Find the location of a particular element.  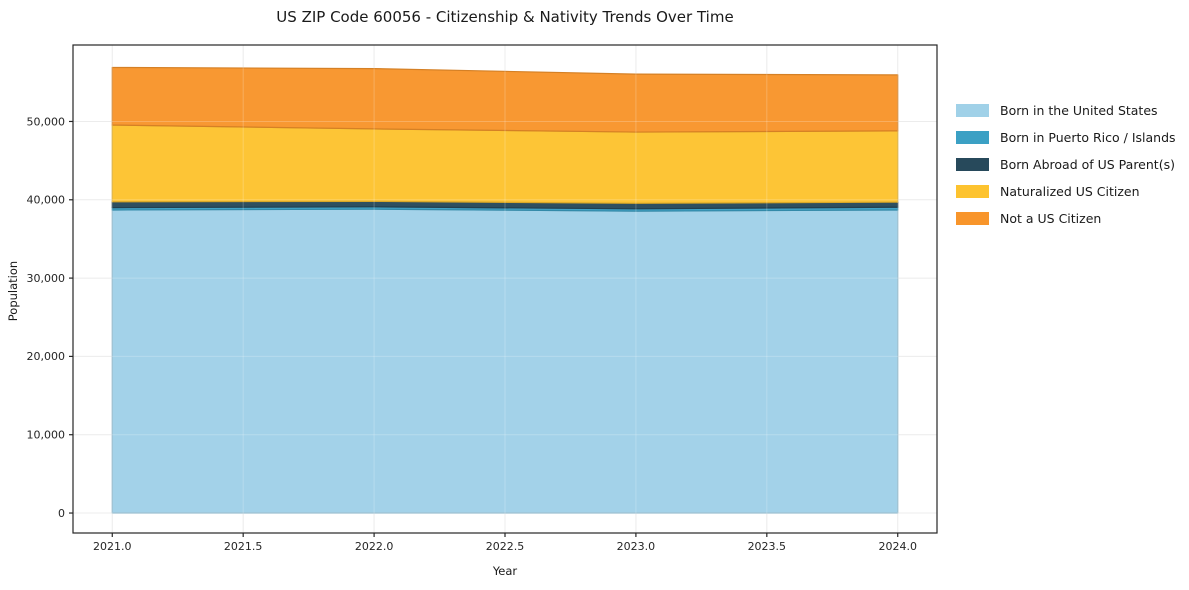

x-axis-label: Year is located at coordinates (505, 571).